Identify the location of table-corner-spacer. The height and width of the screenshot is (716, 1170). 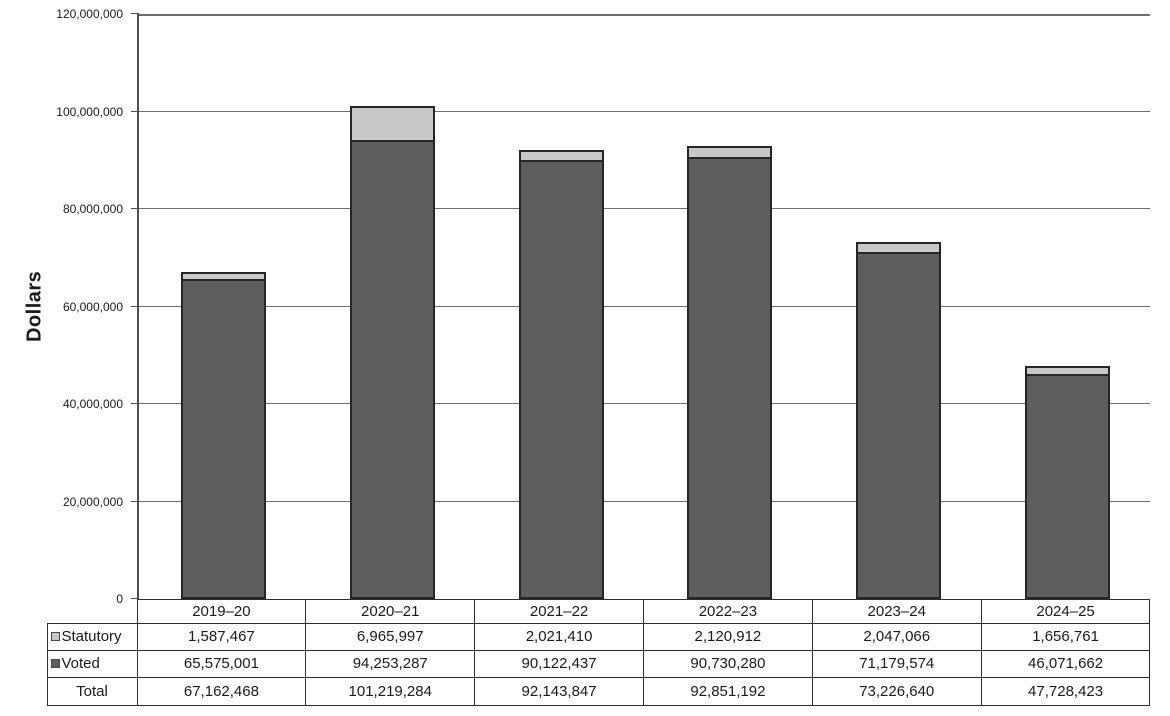
(92, 611).